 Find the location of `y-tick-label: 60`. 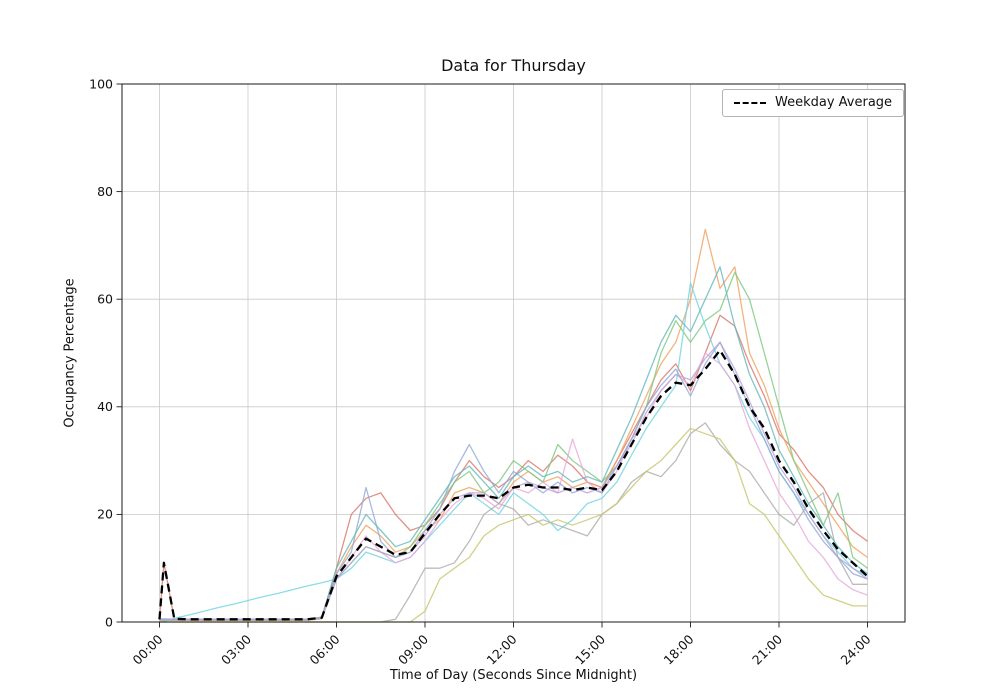

y-tick-label: 60 is located at coordinates (105, 299).